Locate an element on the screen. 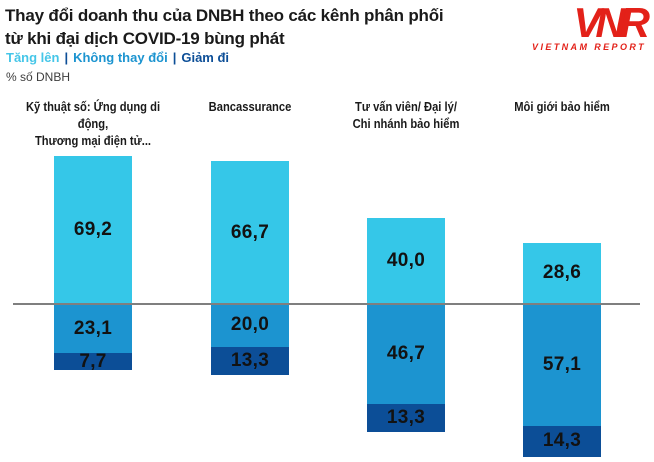 Image resolution: width=654 pixels, height=462 pixels. bar-segment-no-change: 23,1 is located at coordinates (93, 329).